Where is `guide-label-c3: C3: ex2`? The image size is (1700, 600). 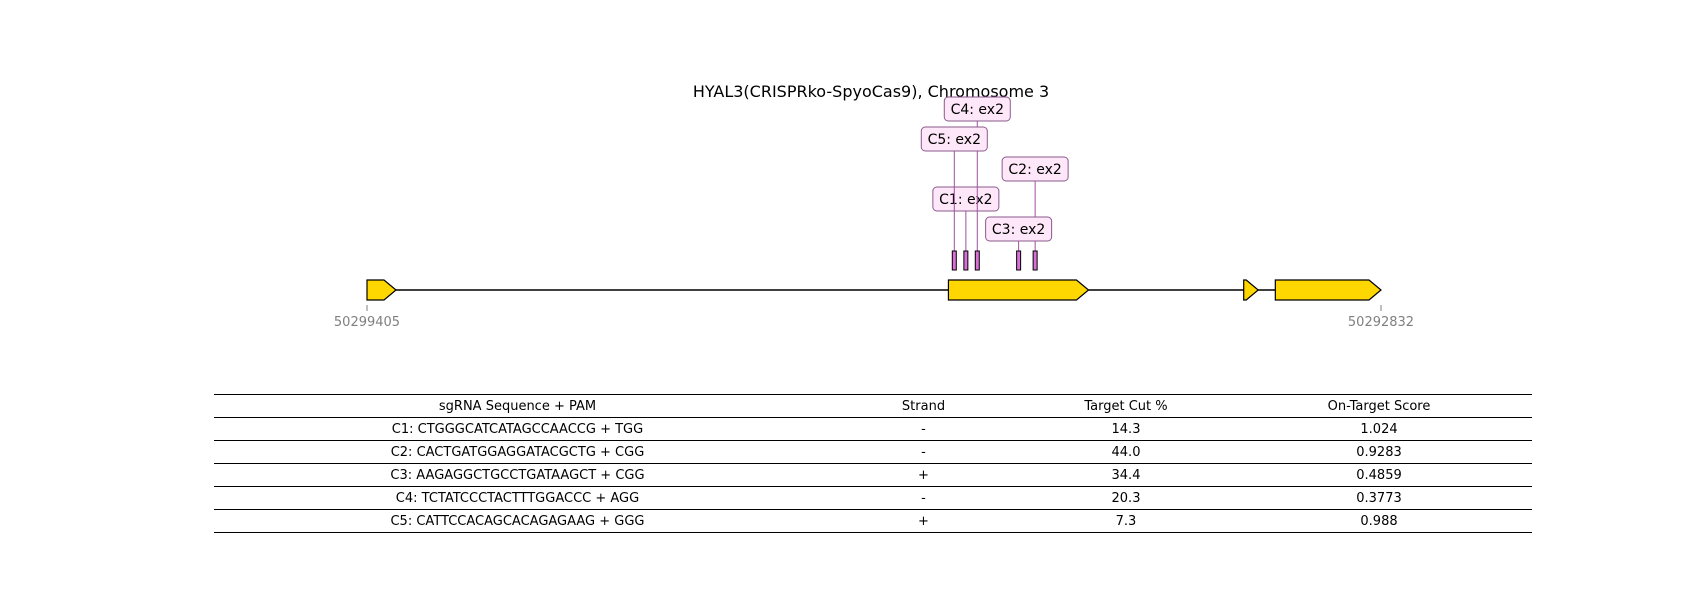
guide-label-c3: C3: ex2 is located at coordinates (1018, 230).